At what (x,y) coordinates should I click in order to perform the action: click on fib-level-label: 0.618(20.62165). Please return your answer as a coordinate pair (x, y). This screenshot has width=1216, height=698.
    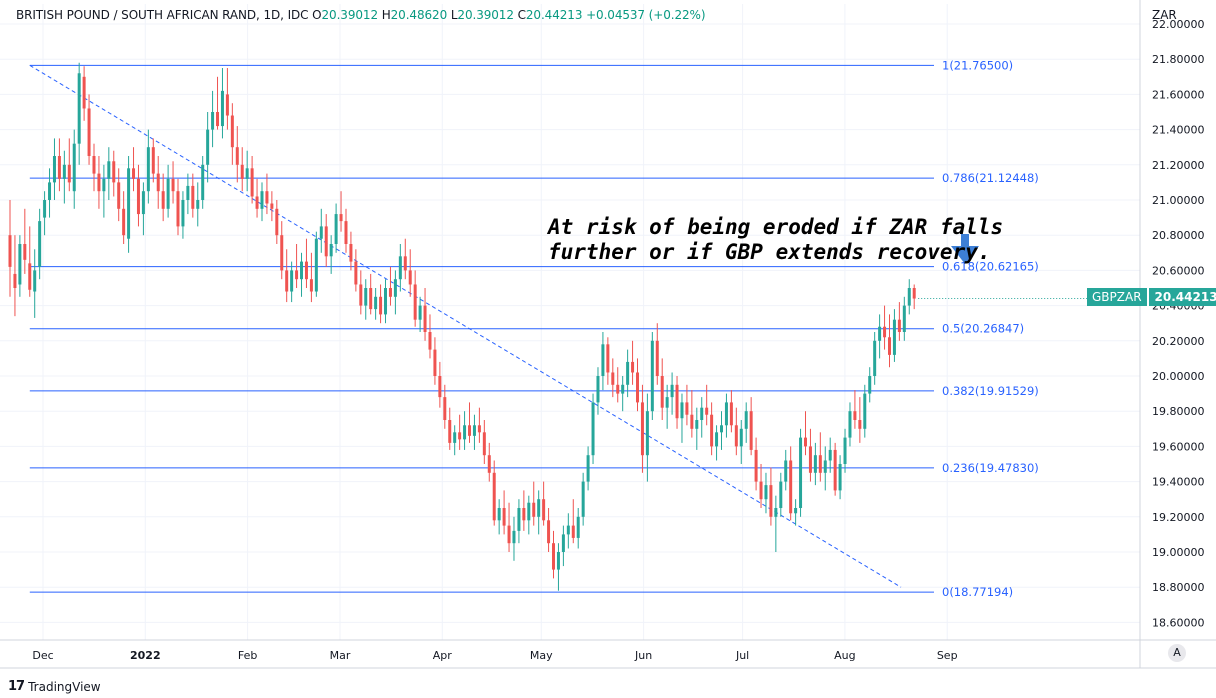
    Looking at the image, I should click on (990, 267).